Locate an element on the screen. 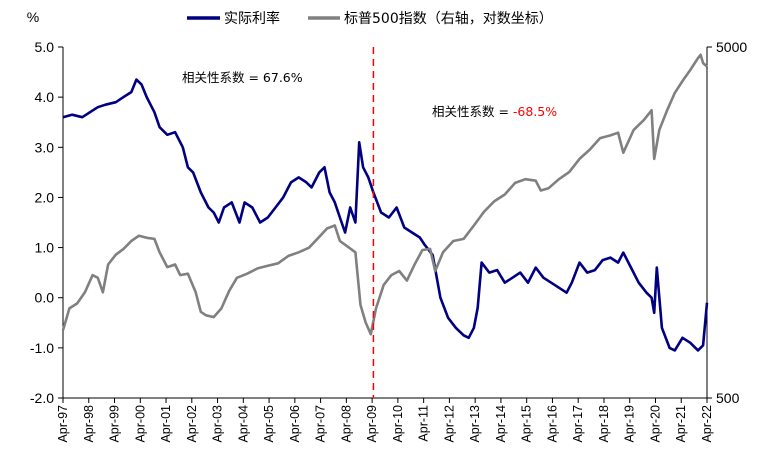  legend-label-sp500: 标普500指数（右轴，对数坐标） is located at coordinates (448, 19).